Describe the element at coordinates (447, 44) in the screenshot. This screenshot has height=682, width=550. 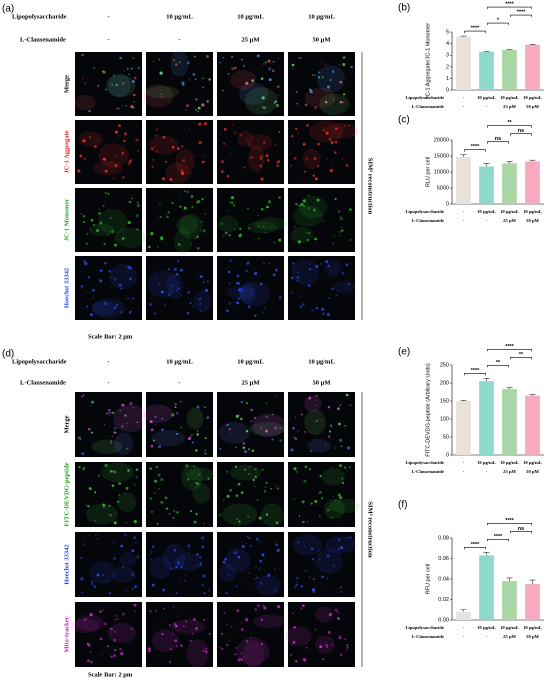
I see `y-tick-label: 4` at that location.